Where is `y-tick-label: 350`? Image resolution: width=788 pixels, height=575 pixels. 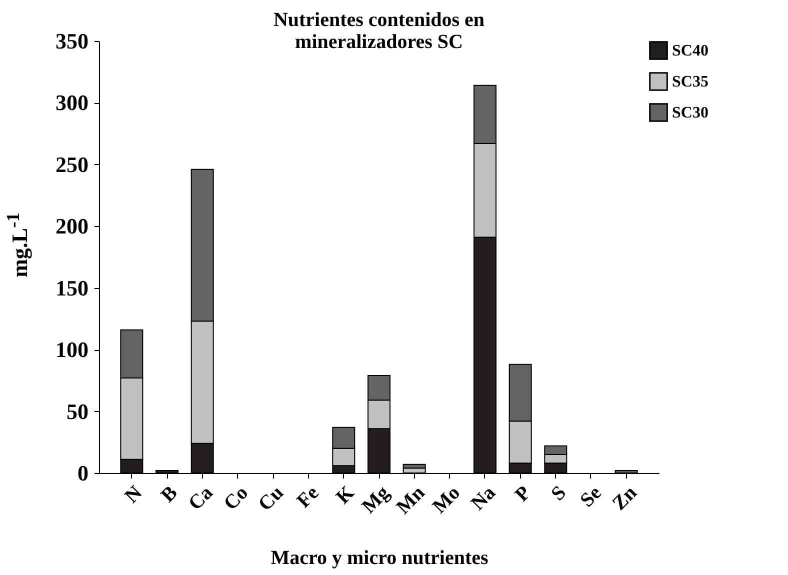
y-tick-label: 350 is located at coordinates (72, 41).